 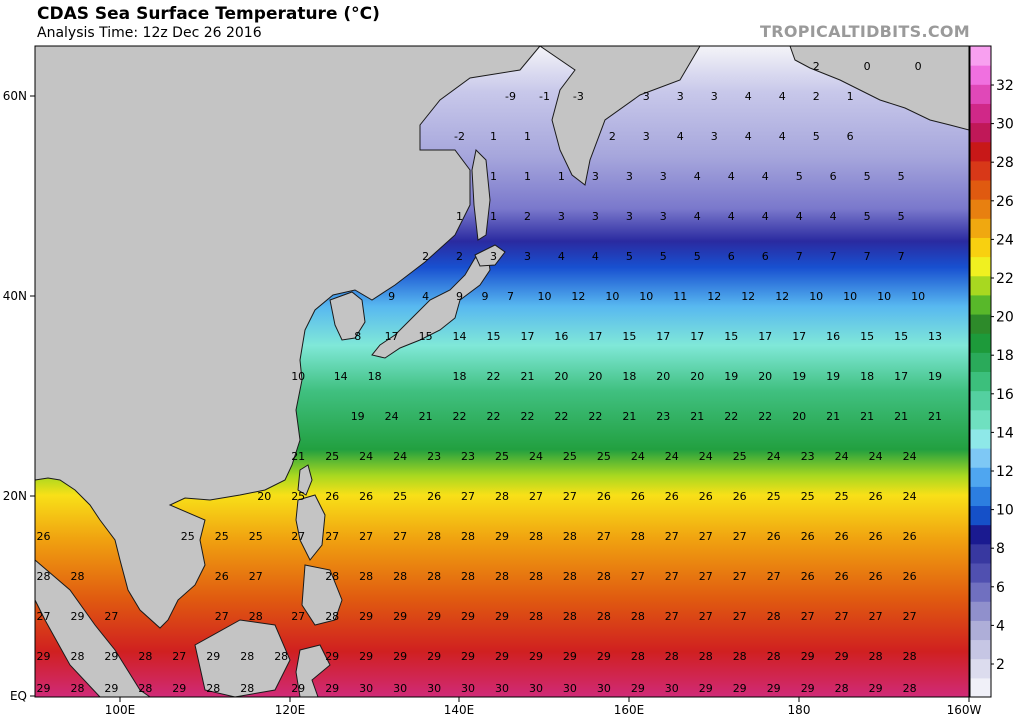 What do you see at coordinates (782, 296) in the screenshot?
I see `sst-value: 12` at bounding box center [782, 296].